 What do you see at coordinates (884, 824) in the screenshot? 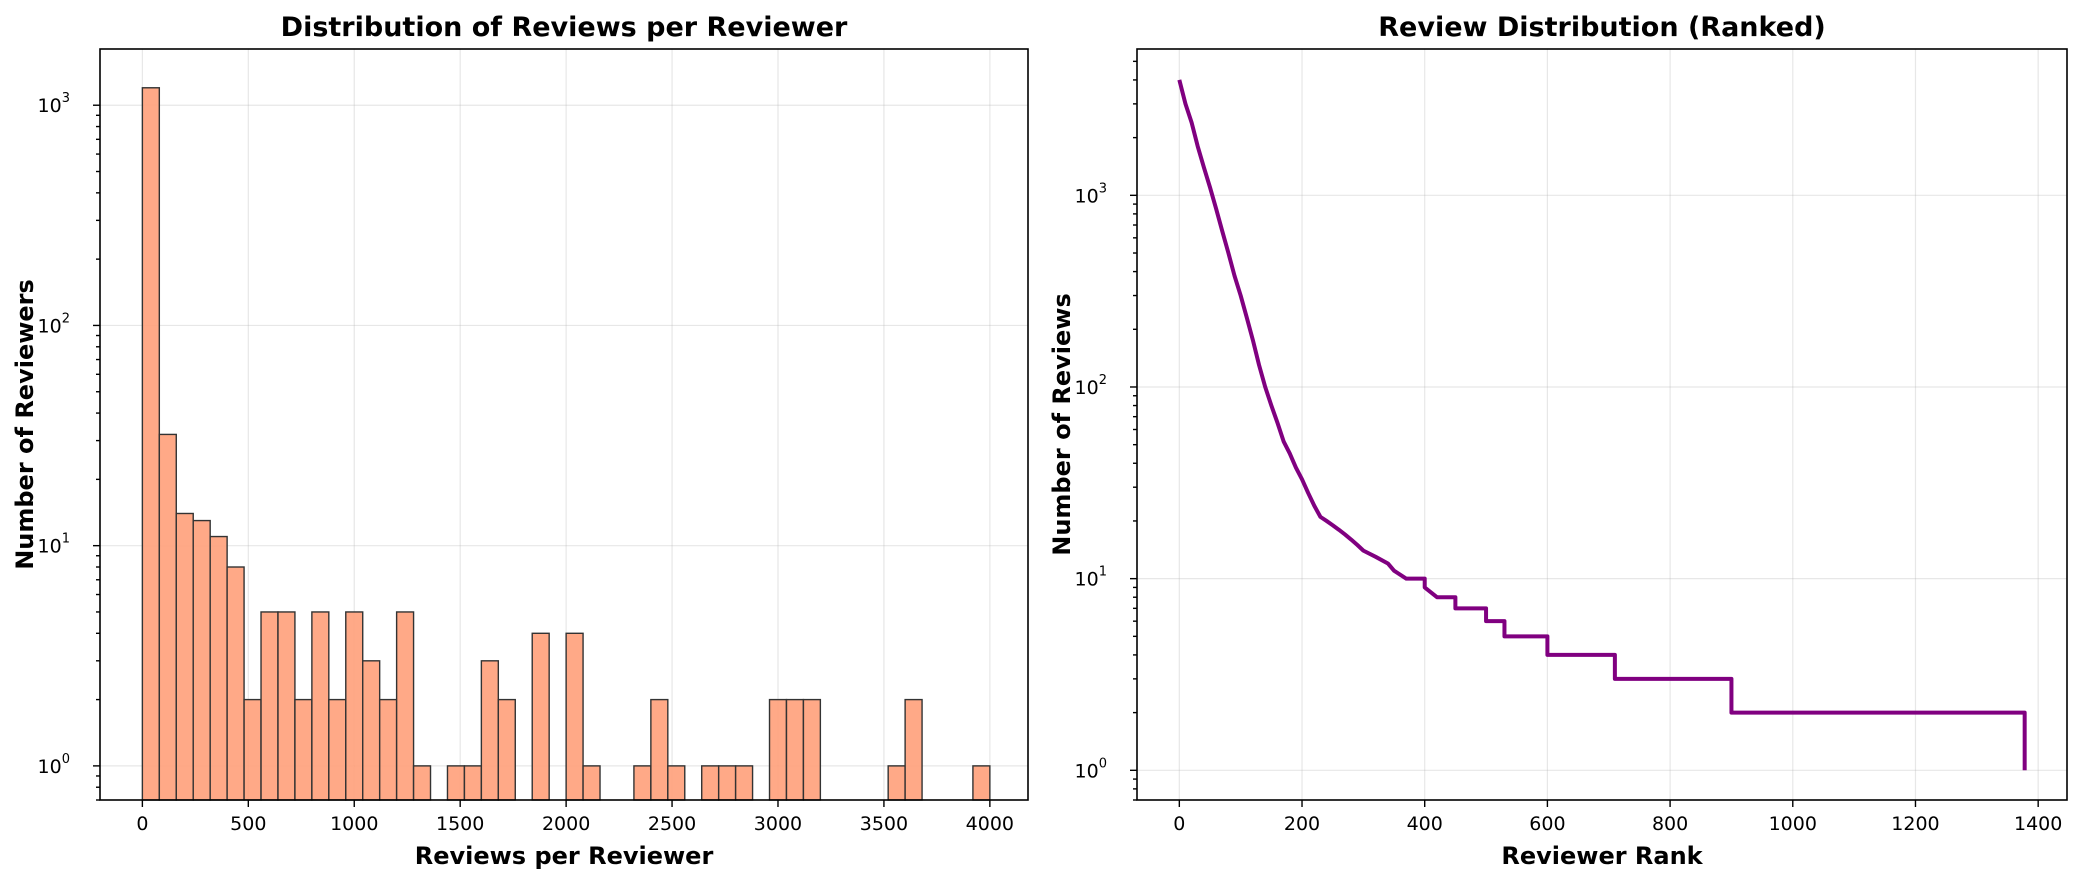
I see `x-tick-label: 3500` at bounding box center [884, 824].